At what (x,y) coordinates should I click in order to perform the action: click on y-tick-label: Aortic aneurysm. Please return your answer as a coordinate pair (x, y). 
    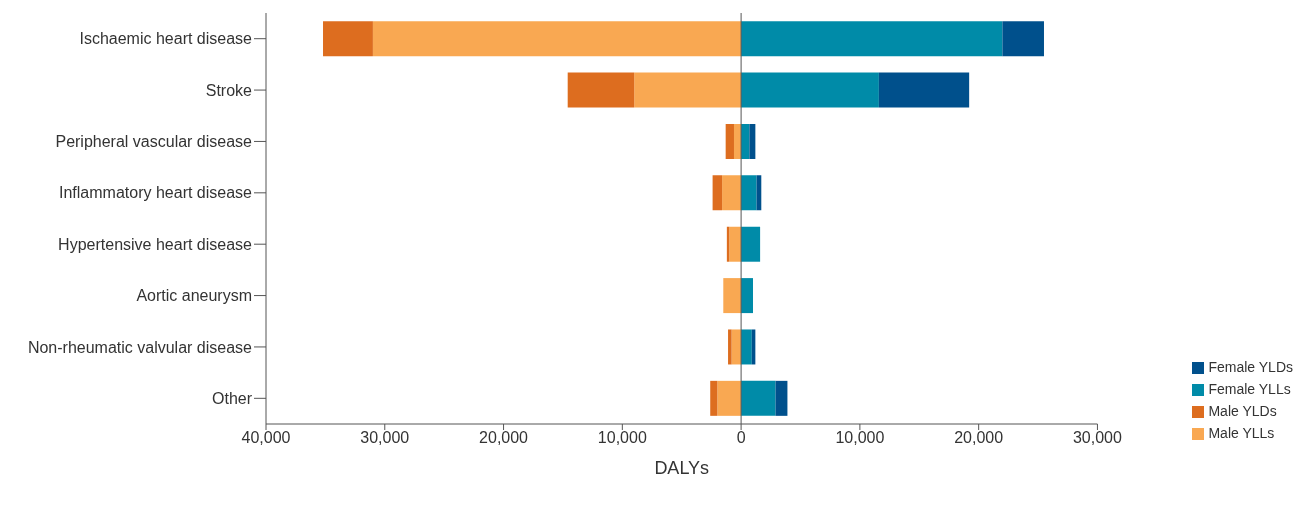
    Looking at the image, I should click on (194, 296).